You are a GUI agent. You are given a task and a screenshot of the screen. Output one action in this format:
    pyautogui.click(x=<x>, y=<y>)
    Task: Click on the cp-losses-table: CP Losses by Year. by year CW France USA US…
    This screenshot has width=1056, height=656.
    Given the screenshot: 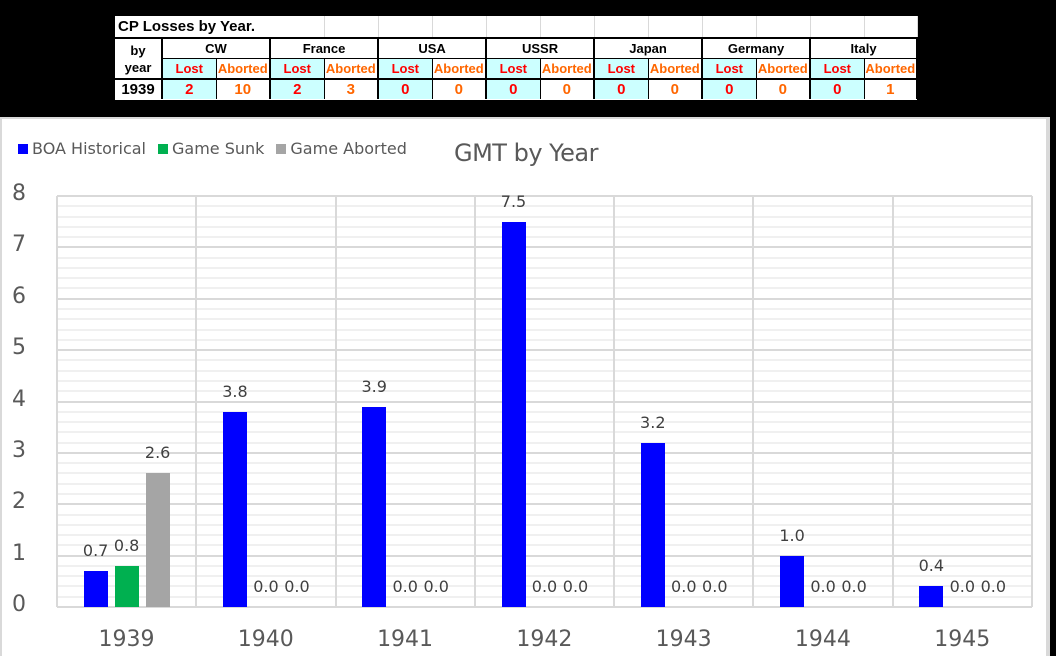 What is the action you would take?
    pyautogui.click(x=517, y=58)
    